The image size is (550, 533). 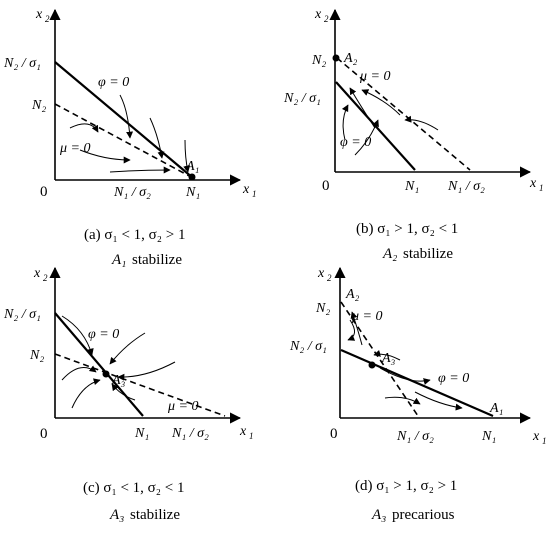 I want to click on caption: (a) σ₁ < 1, σ₂ > 1, so click(x=134, y=235).